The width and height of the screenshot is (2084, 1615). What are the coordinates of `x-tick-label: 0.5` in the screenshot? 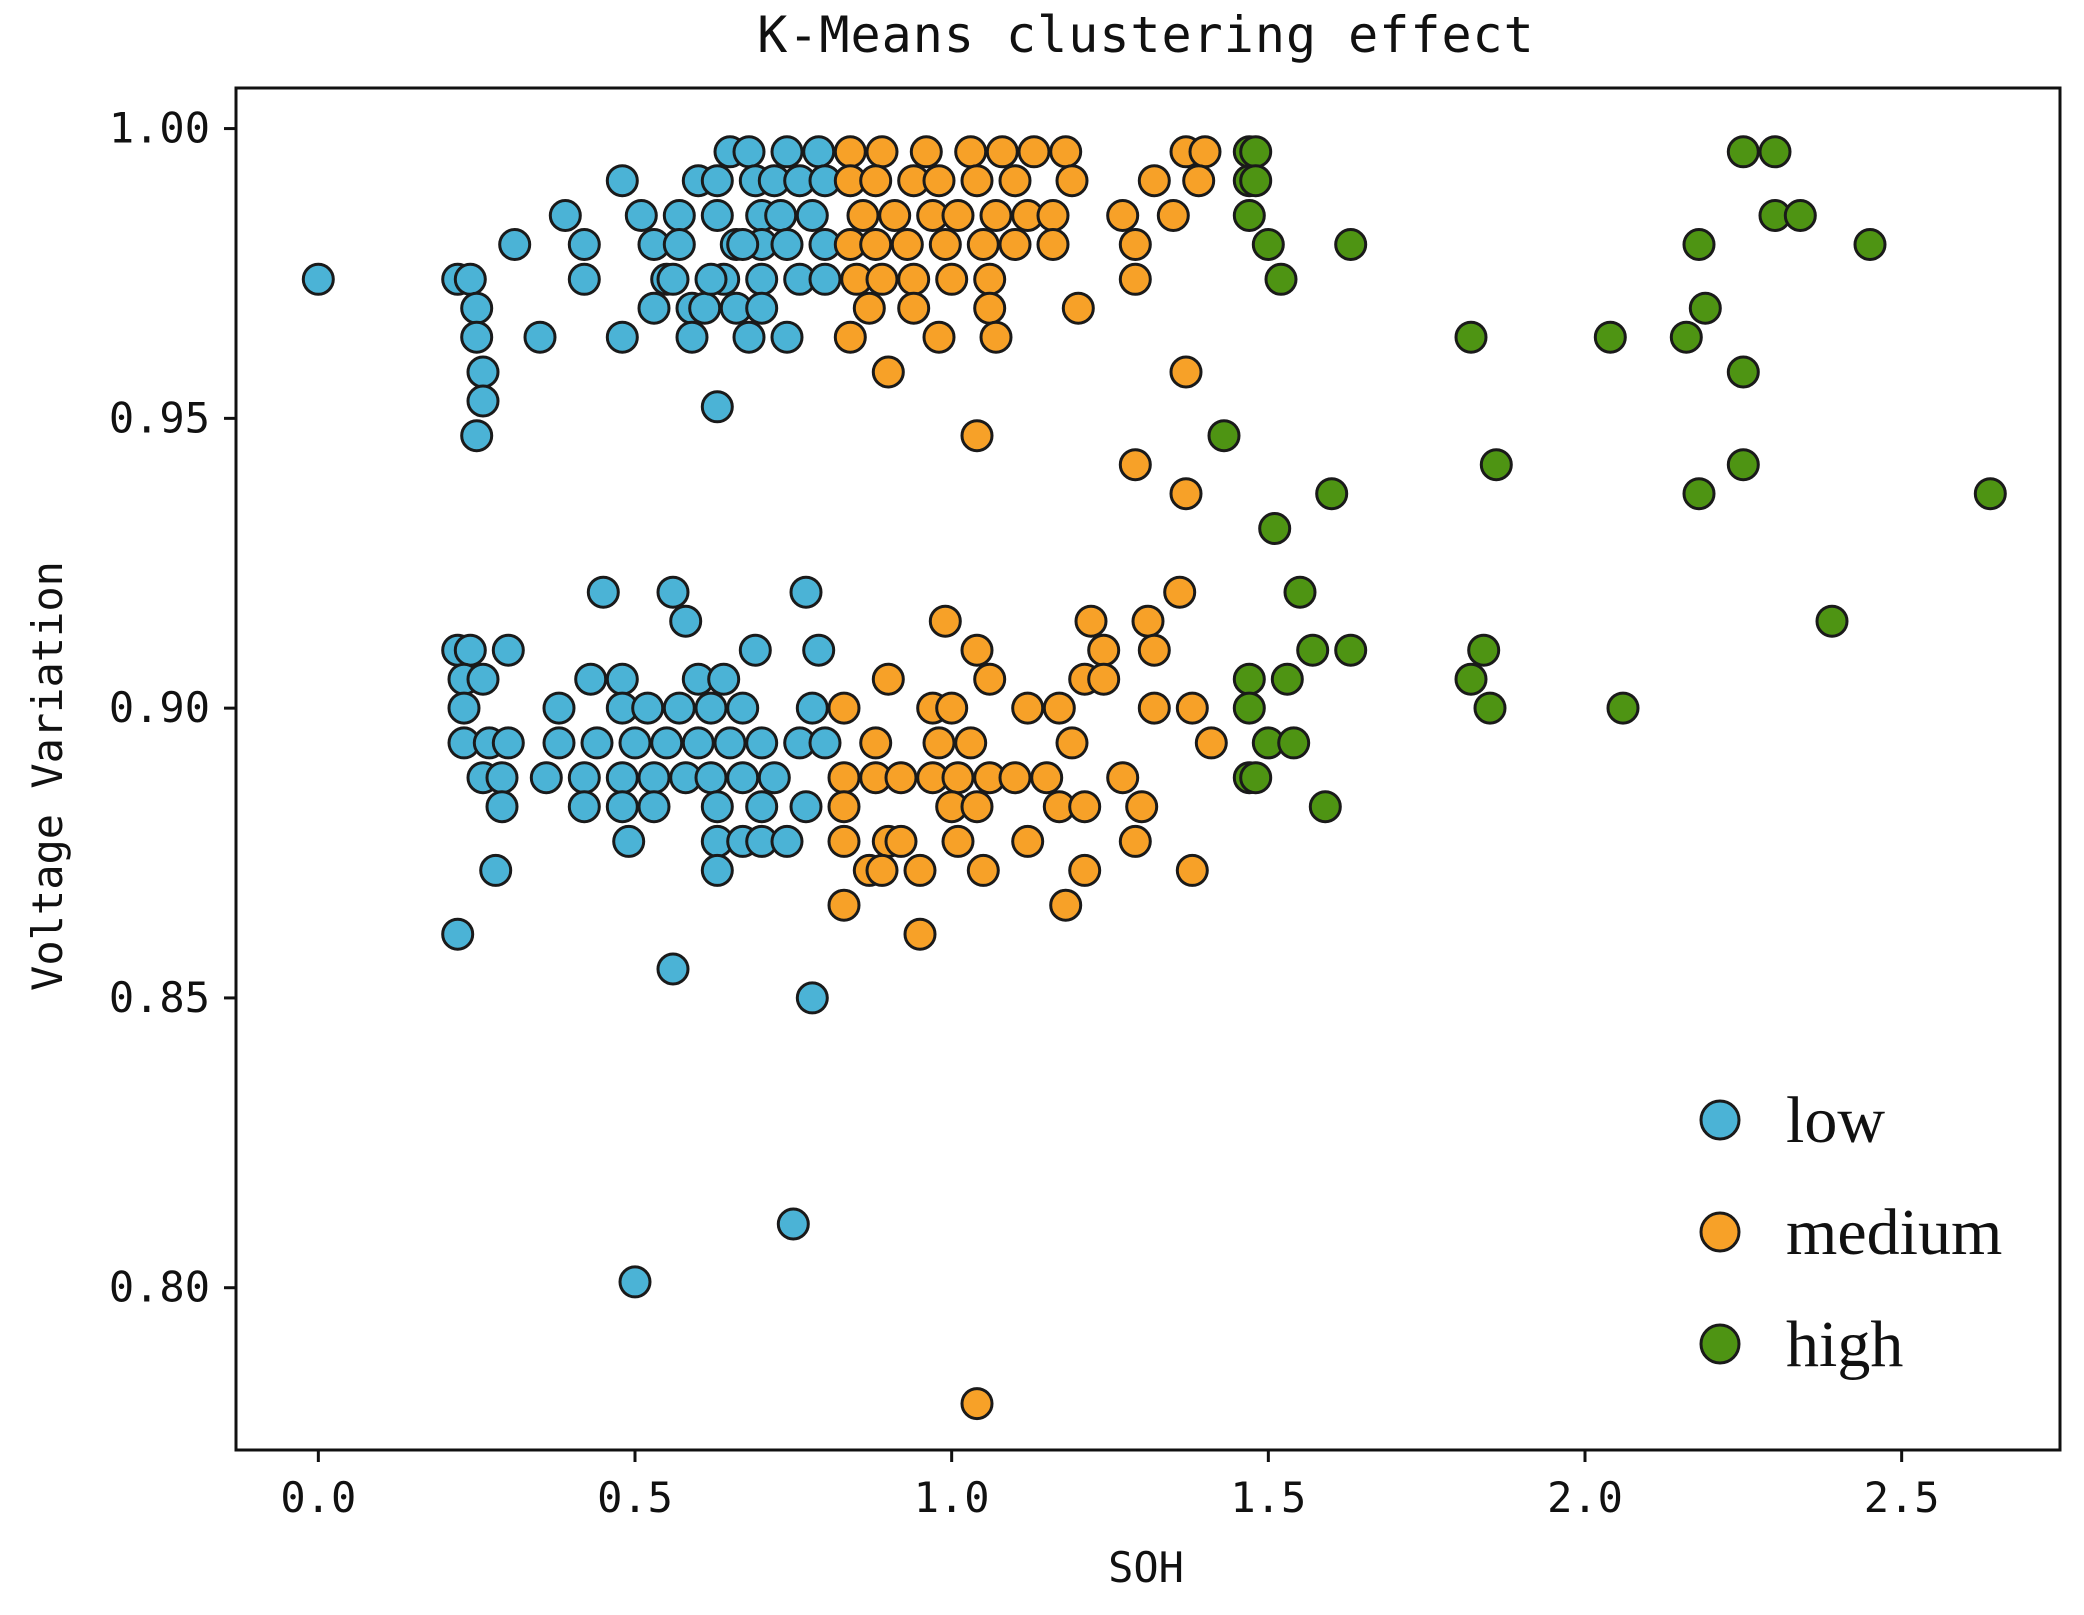 It's located at (635, 1497).